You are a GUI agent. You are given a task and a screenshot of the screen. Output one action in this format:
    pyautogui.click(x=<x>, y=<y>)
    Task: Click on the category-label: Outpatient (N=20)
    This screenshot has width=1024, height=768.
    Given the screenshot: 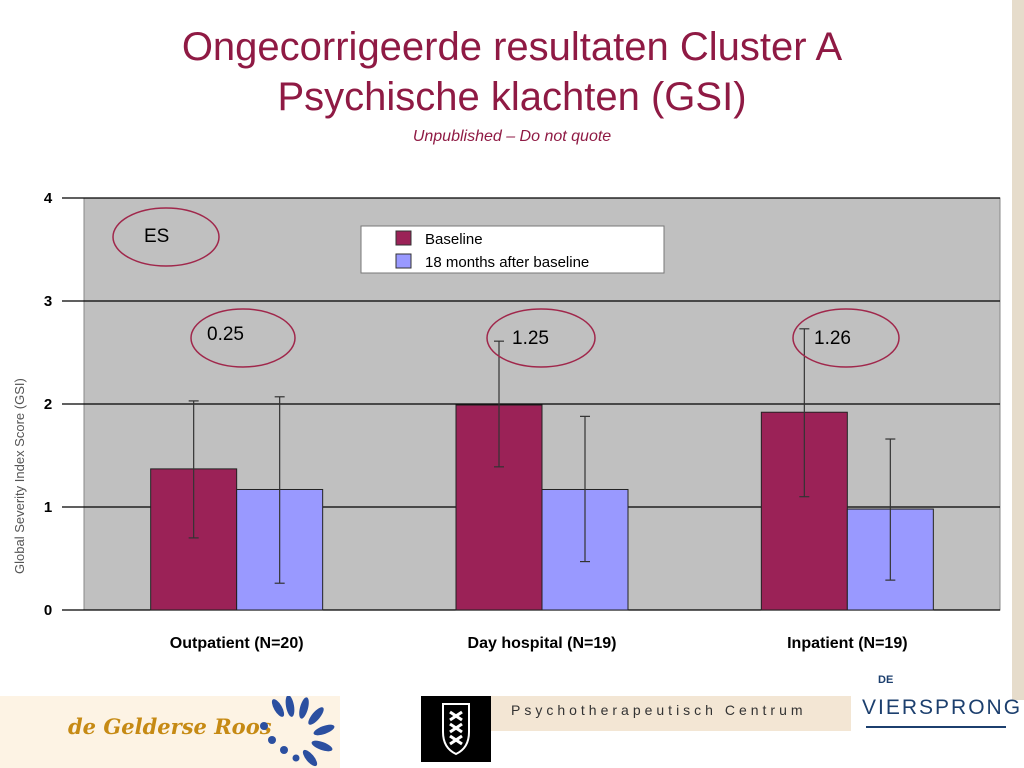 What is the action you would take?
    pyautogui.click(x=237, y=643)
    